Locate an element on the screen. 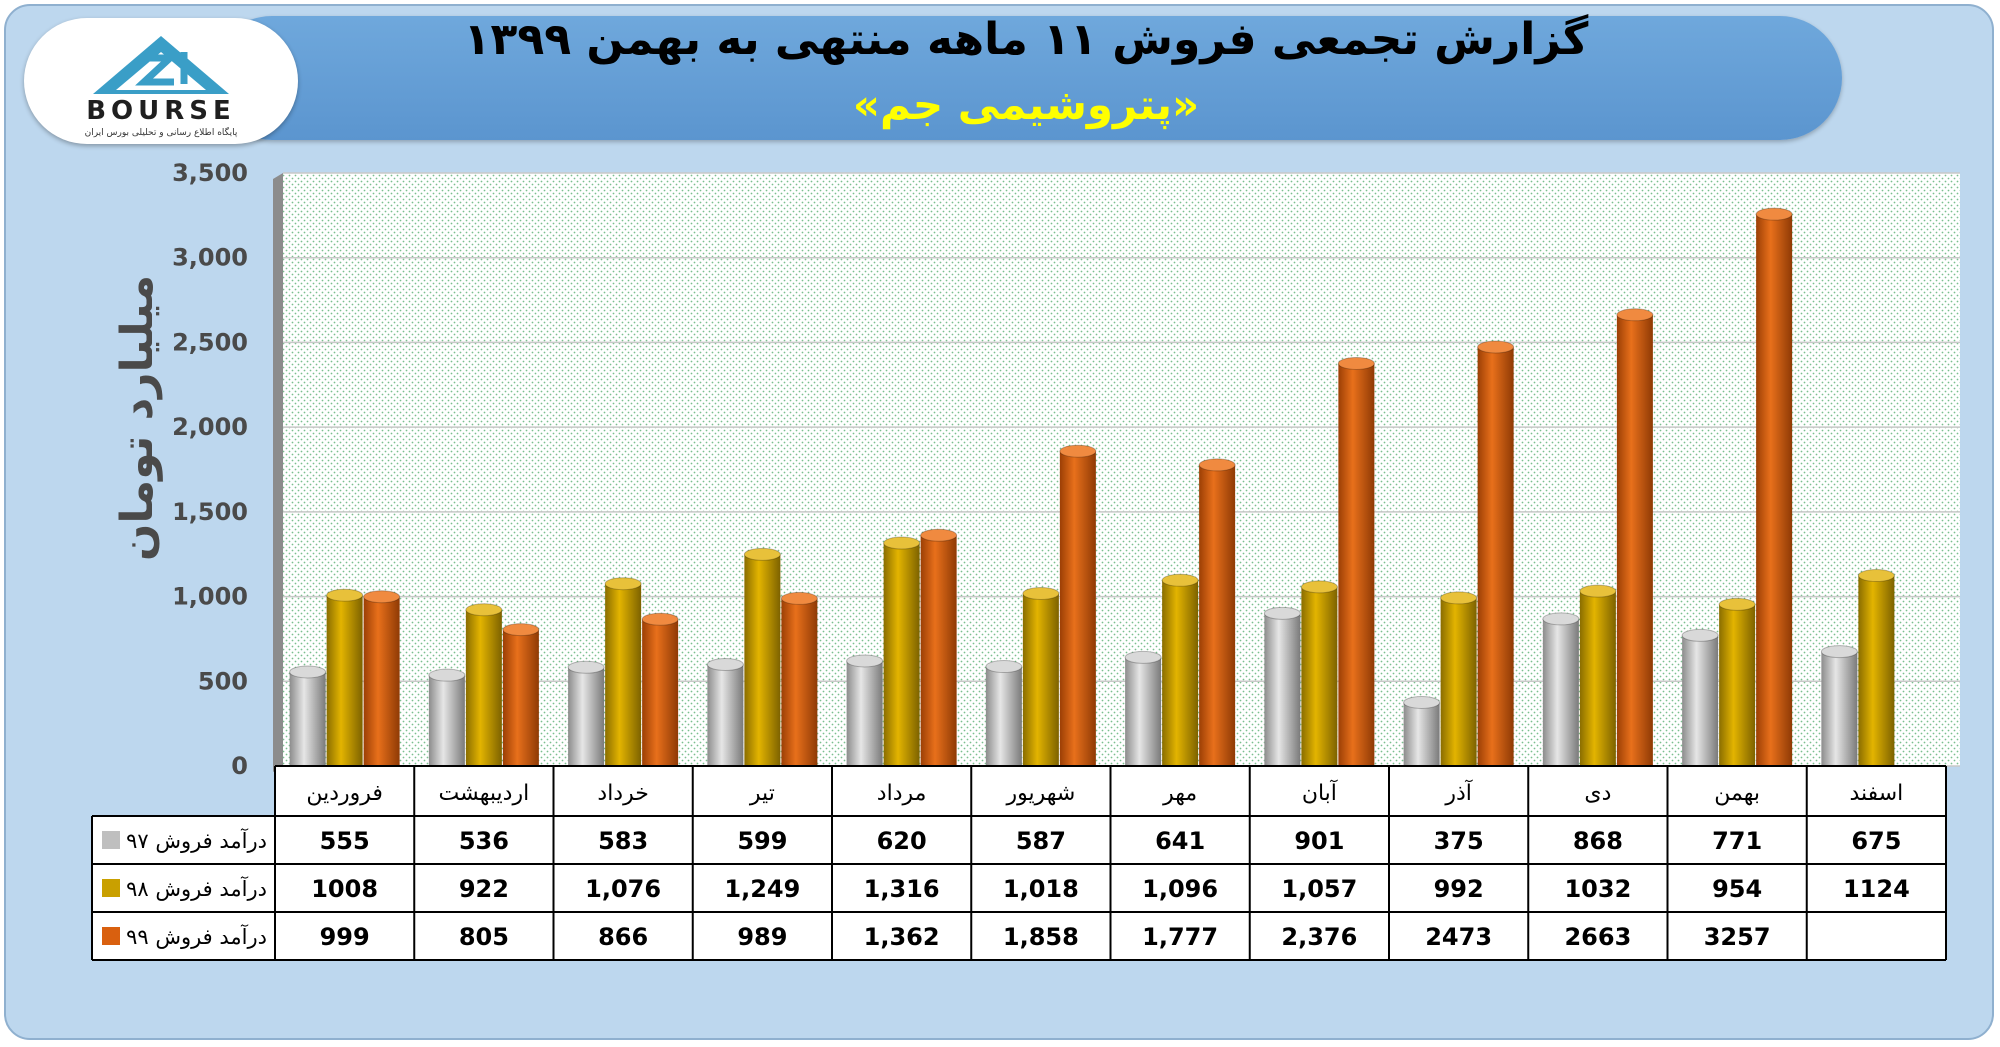  y-tick-label: 0 is located at coordinates (239, 766).